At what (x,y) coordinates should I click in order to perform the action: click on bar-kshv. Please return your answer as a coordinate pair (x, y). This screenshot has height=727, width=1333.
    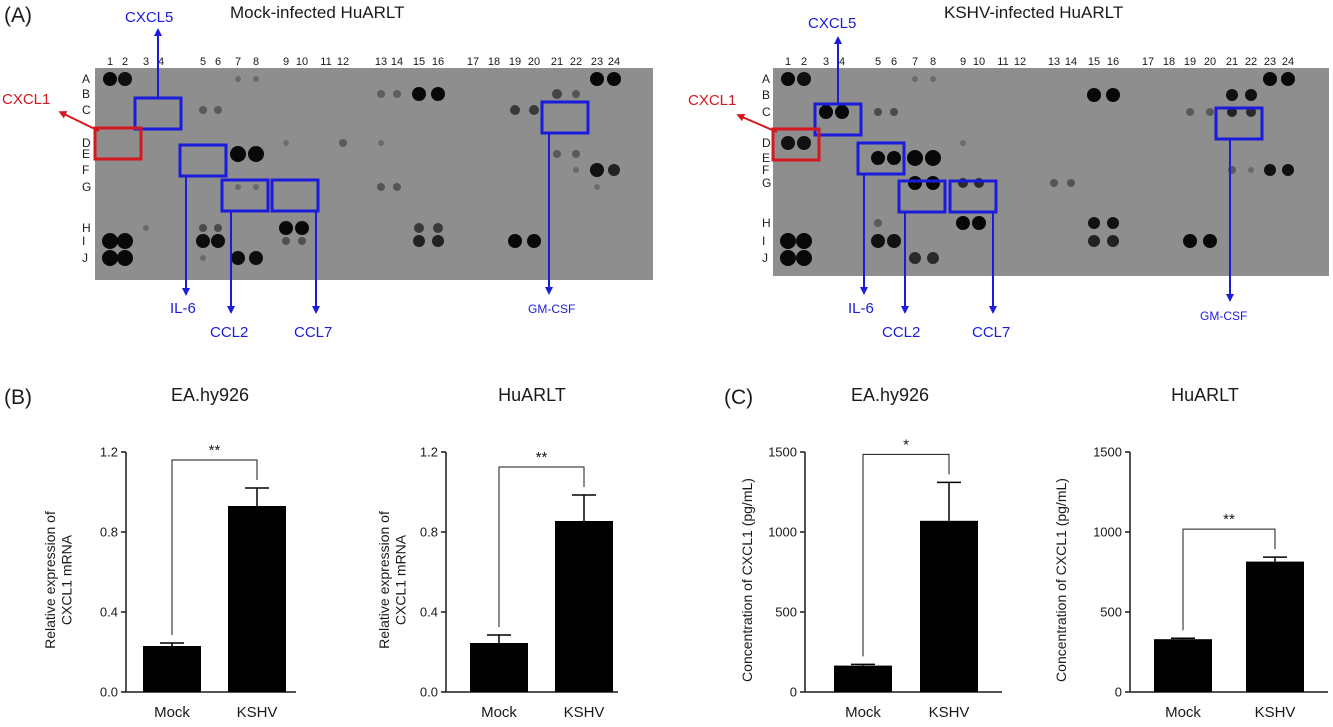
    Looking at the image, I should click on (1275, 626).